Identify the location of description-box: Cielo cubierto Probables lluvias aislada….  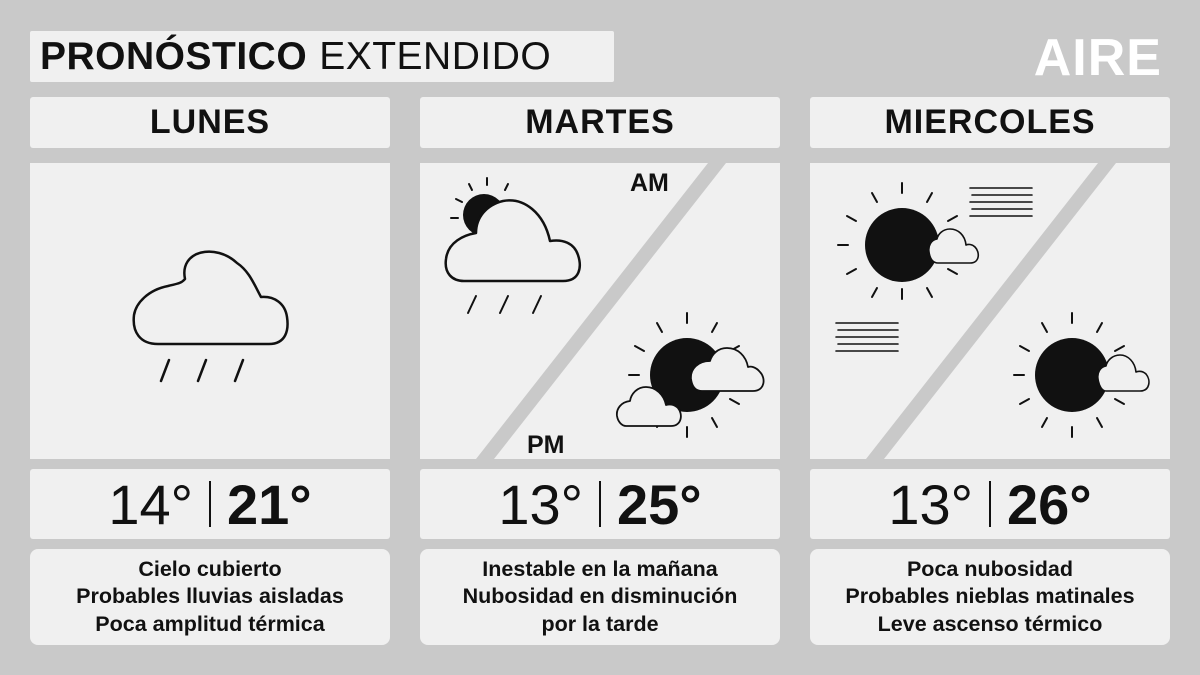
(210, 597).